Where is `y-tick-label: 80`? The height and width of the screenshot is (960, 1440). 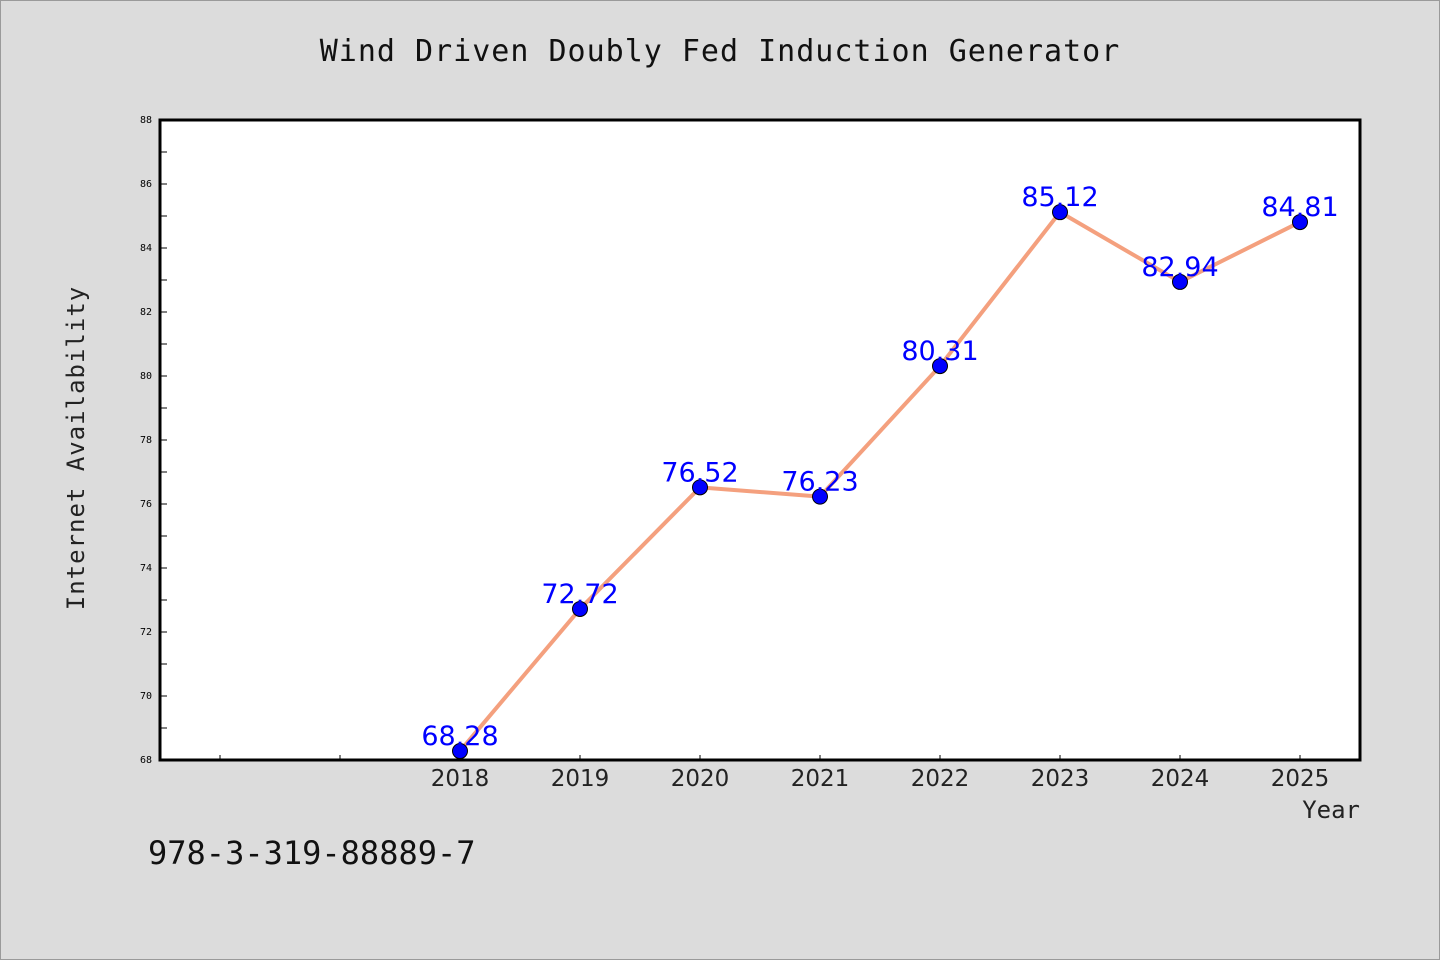
y-tick-label: 80 is located at coordinates (146, 376).